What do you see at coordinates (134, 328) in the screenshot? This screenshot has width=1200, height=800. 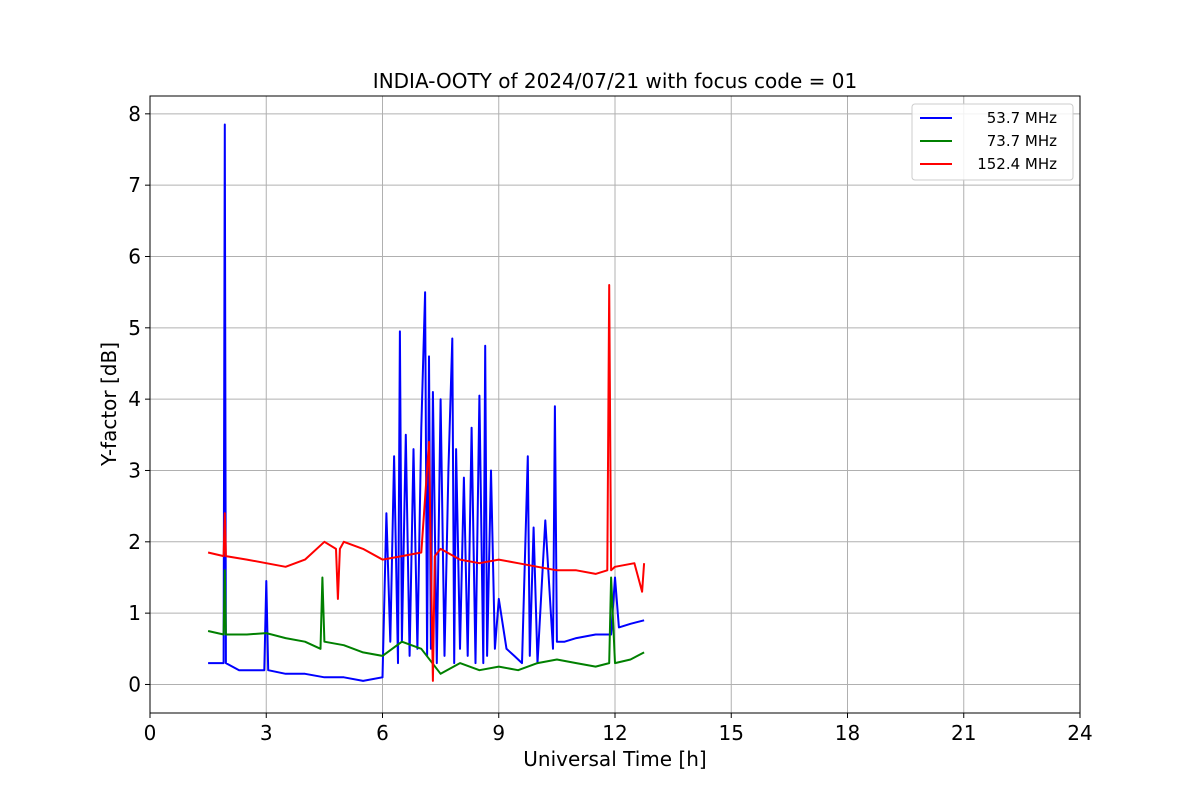 I see `y-tick-label: 5` at bounding box center [134, 328].